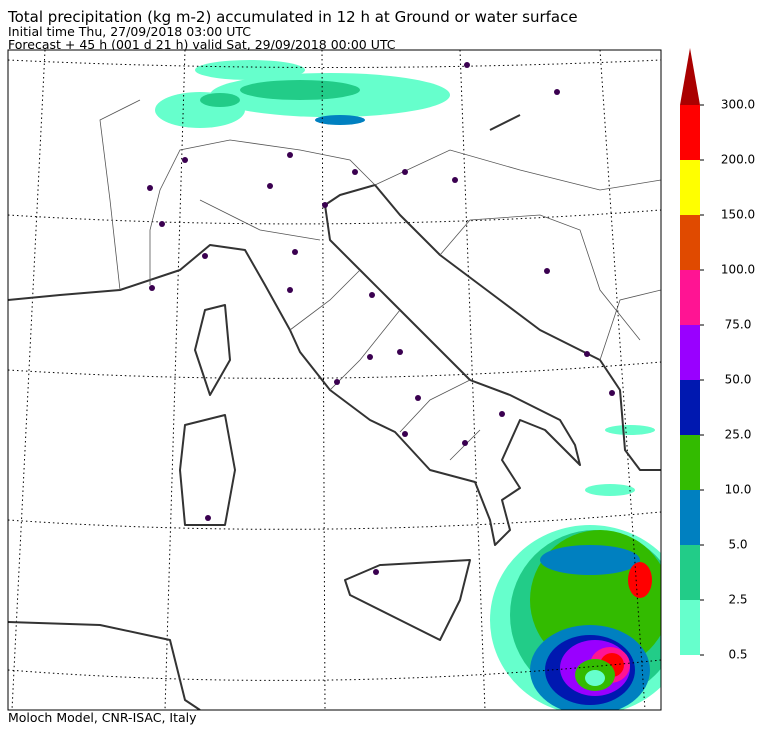 The height and width of the screenshot is (731, 760). What do you see at coordinates (738, 325) in the screenshot?
I see `colorbar-label: 75.0` at bounding box center [738, 325].